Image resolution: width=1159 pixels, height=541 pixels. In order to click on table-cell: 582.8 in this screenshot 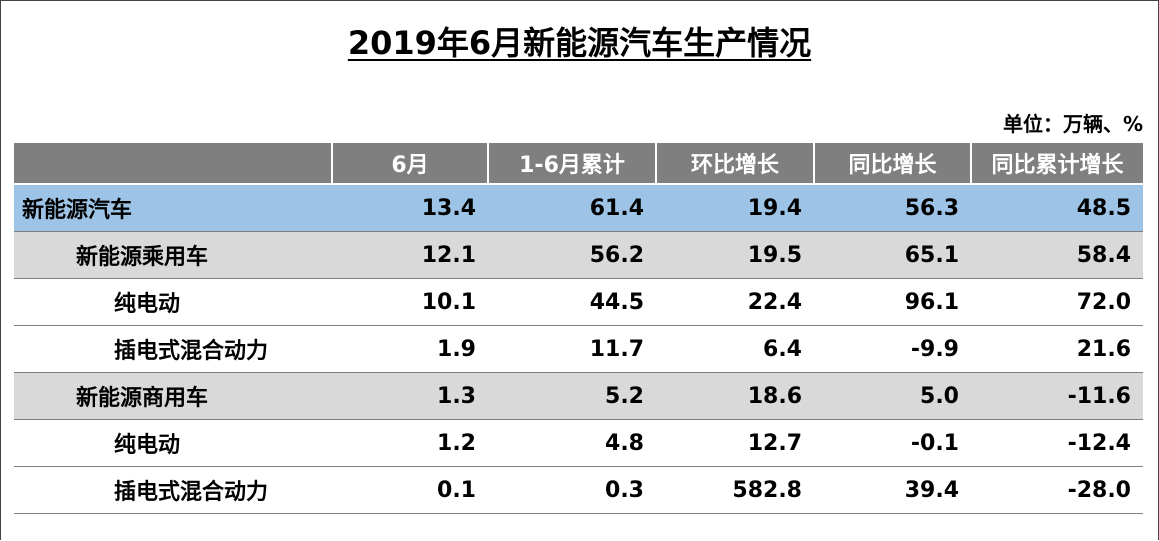, I will do `click(735, 490)`.